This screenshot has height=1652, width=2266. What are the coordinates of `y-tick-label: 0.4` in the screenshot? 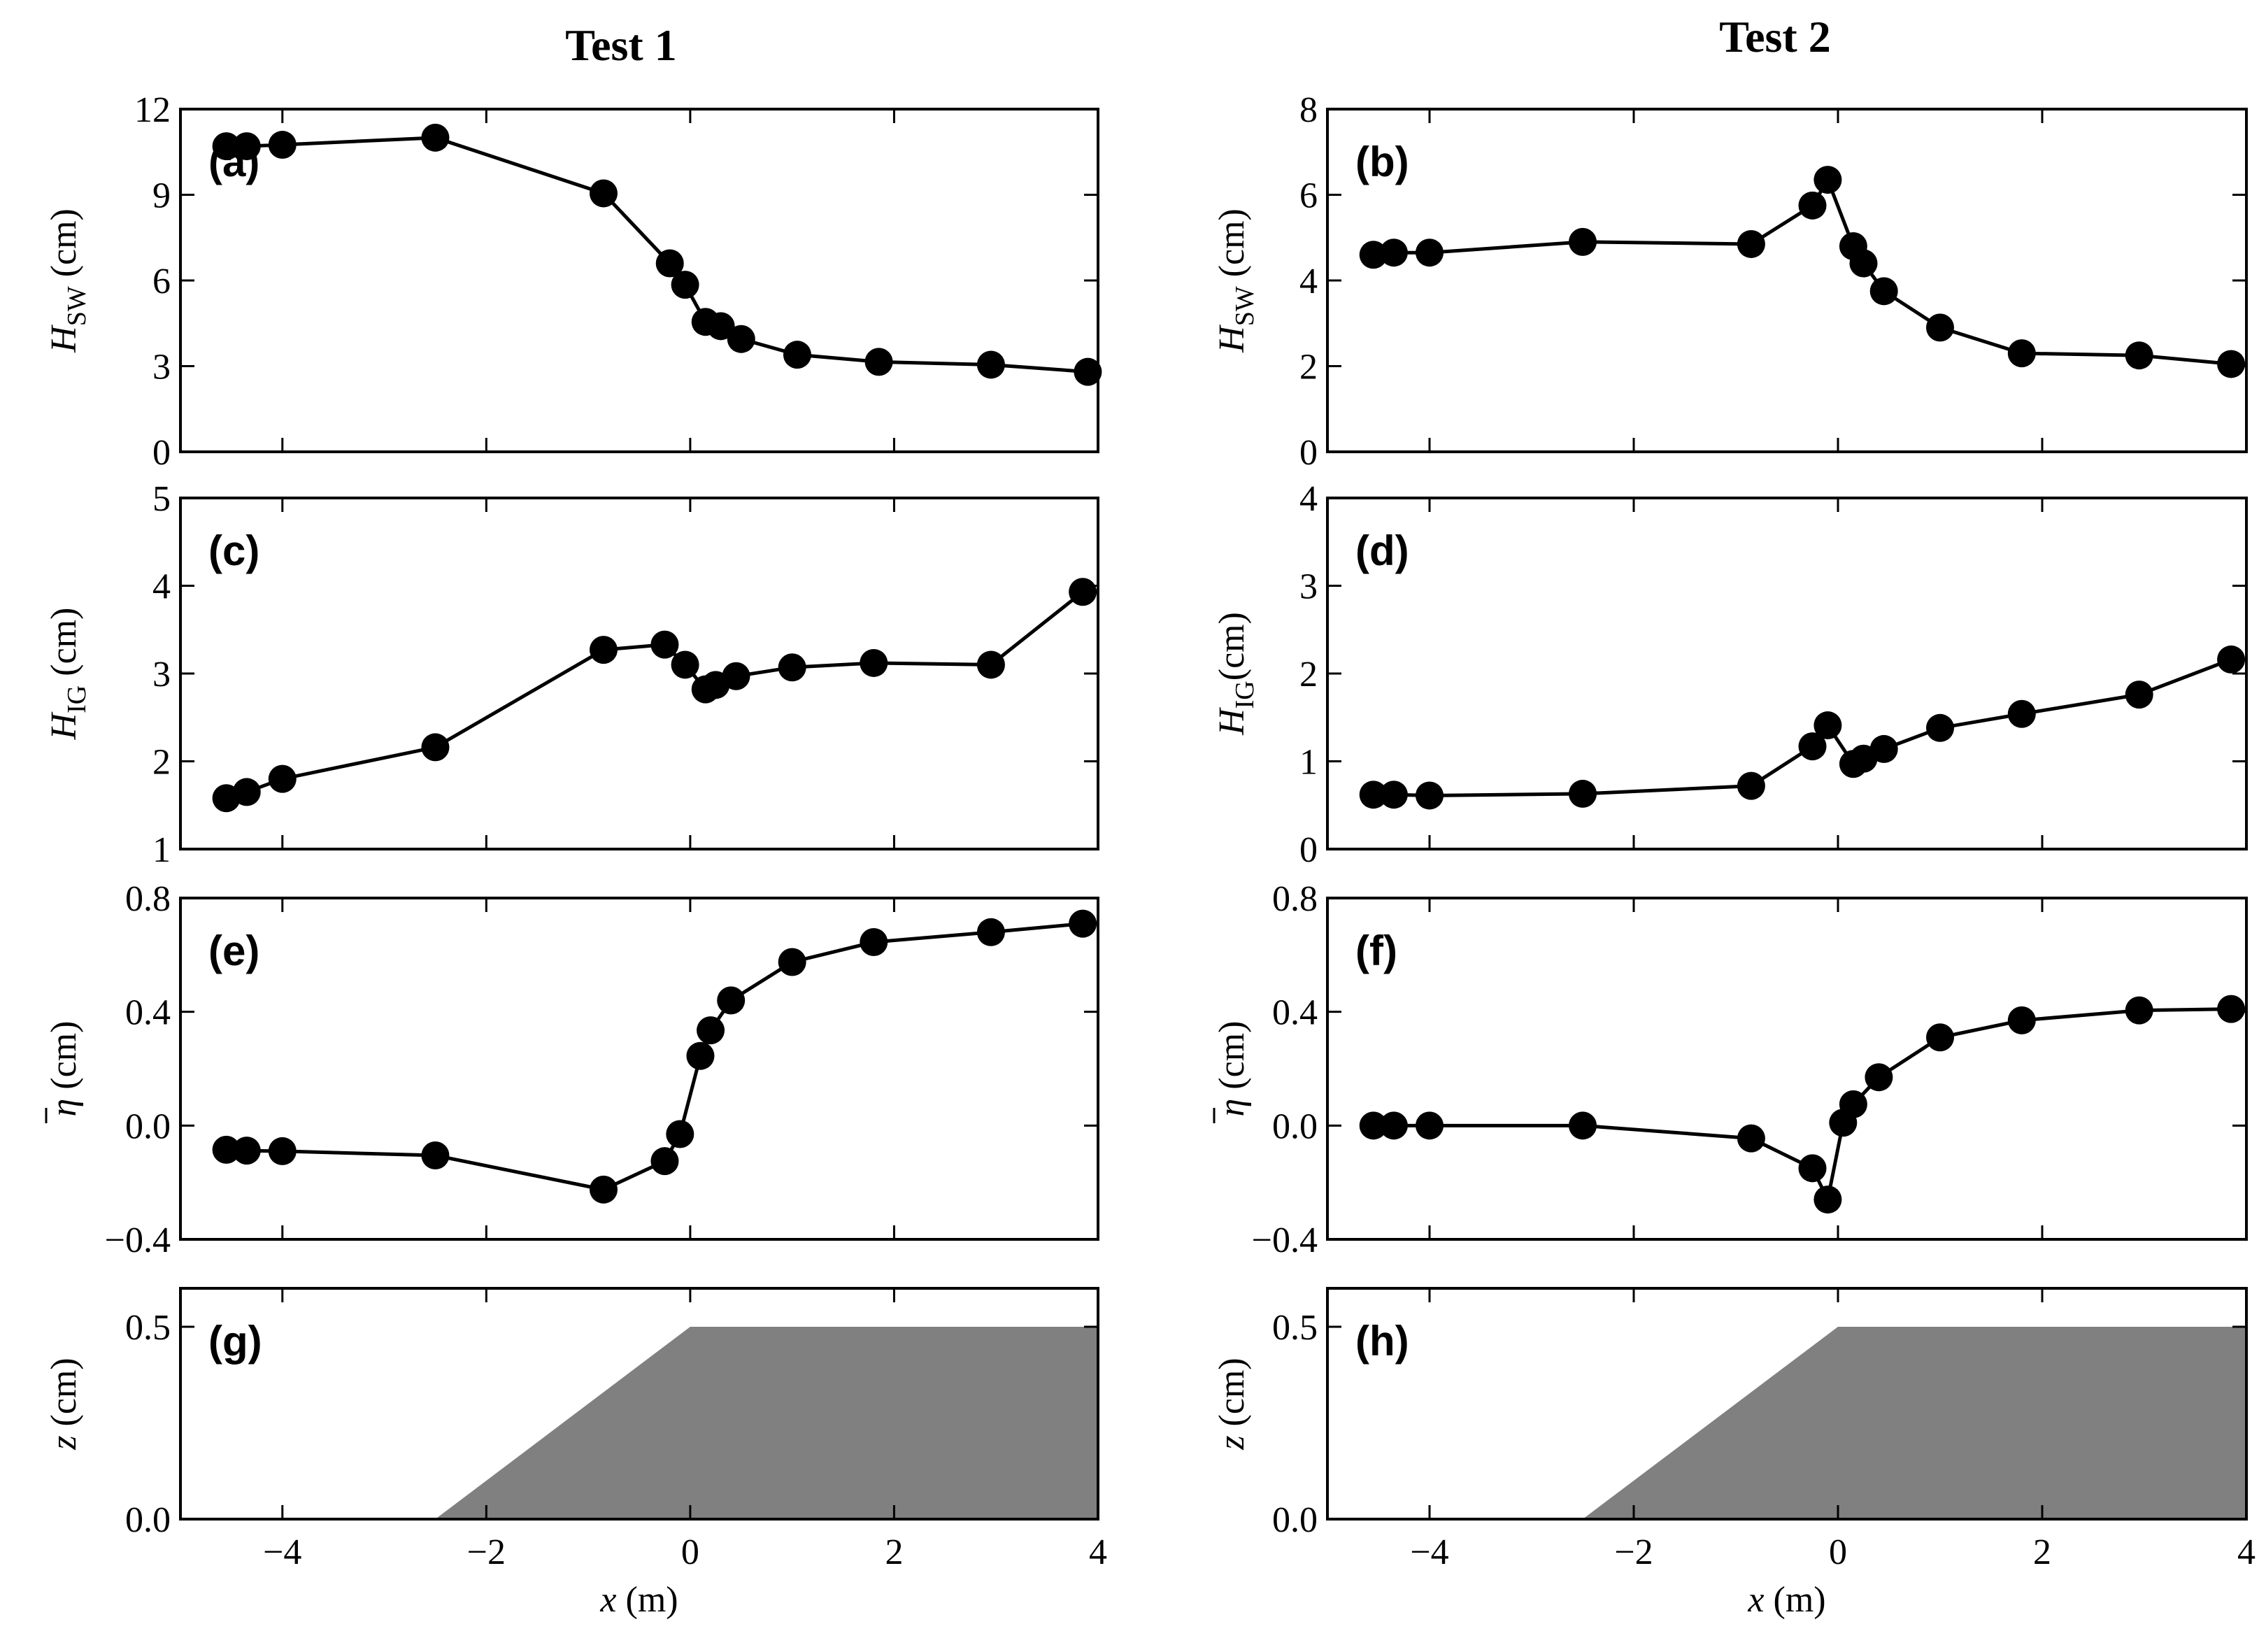 It's located at (148, 1013).